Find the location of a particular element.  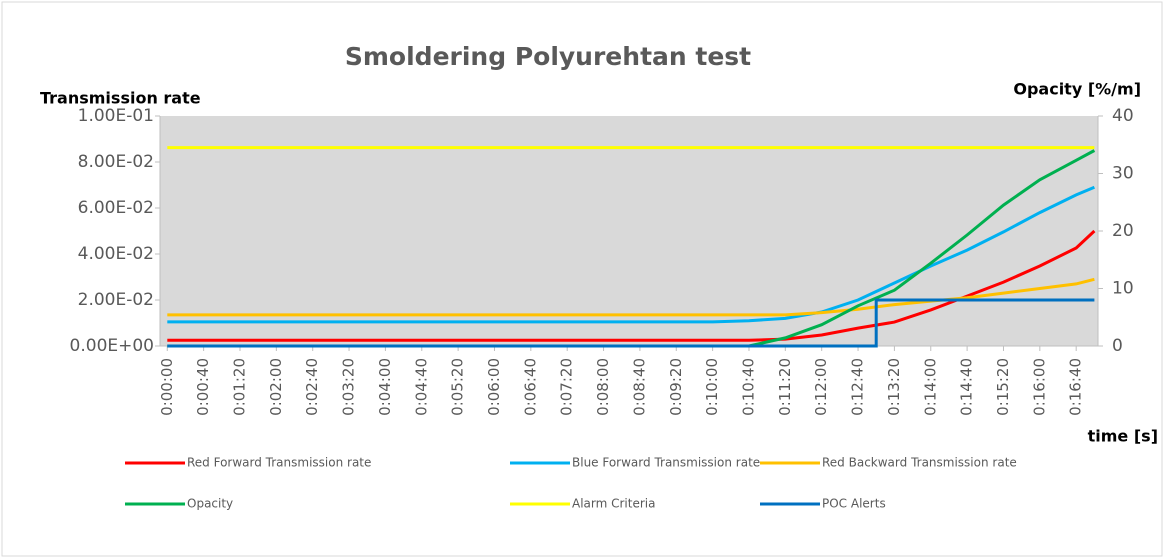

y-axis-label: Transmission rate is located at coordinates (120, 98).